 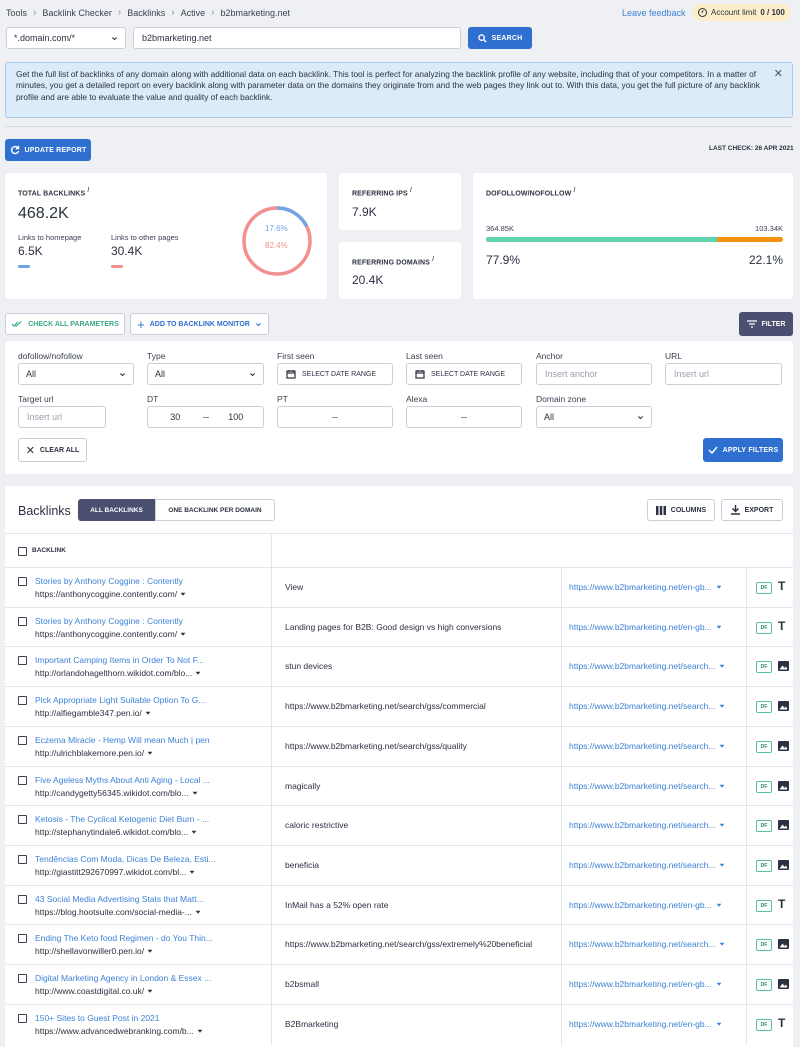 I want to click on filter-button: Filter, so click(x=766, y=324).